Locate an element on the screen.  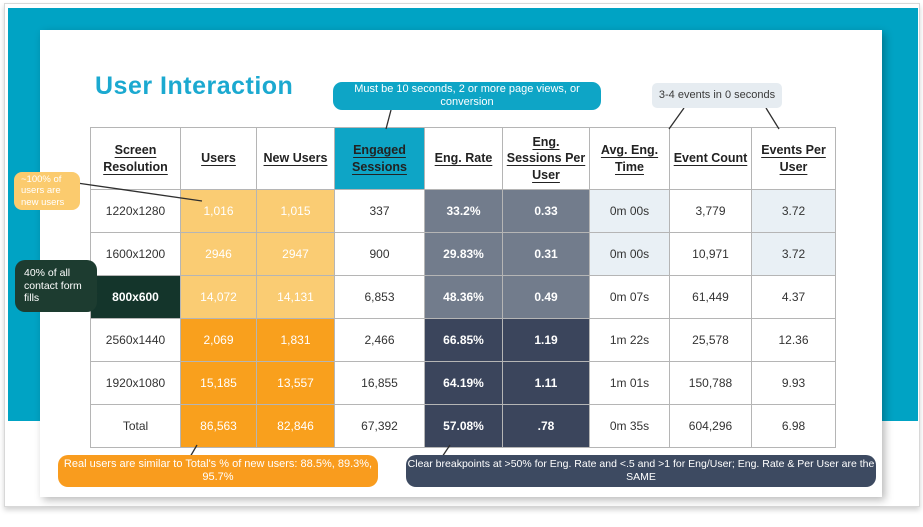
table-cell: 66.85% is located at coordinates (463, 340).